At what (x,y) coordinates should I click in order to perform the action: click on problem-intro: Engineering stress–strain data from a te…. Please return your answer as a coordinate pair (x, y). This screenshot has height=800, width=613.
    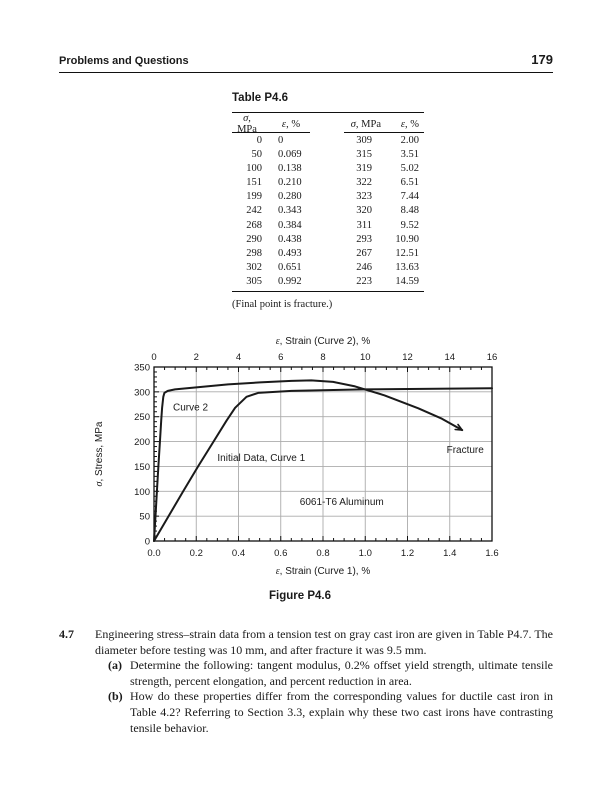
    Looking at the image, I should click on (324, 642).